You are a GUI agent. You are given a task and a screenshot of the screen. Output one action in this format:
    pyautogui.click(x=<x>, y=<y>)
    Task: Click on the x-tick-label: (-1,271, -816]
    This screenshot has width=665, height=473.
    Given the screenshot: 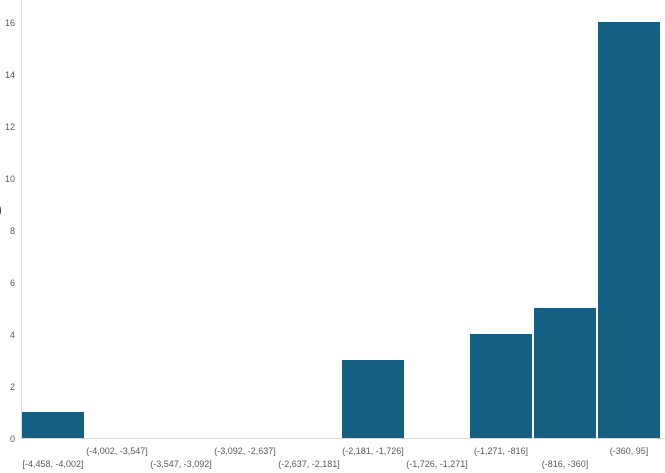 What is the action you would take?
    pyautogui.click(x=501, y=451)
    